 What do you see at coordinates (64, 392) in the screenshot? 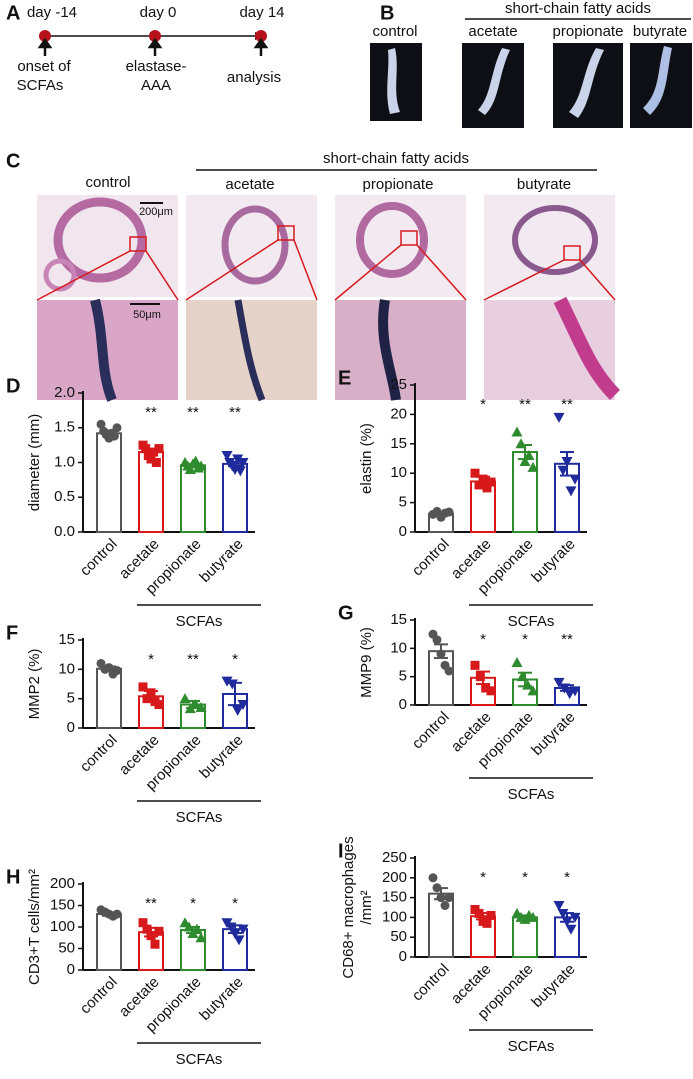
I see `y-tick-label: 2.0` at bounding box center [64, 392].